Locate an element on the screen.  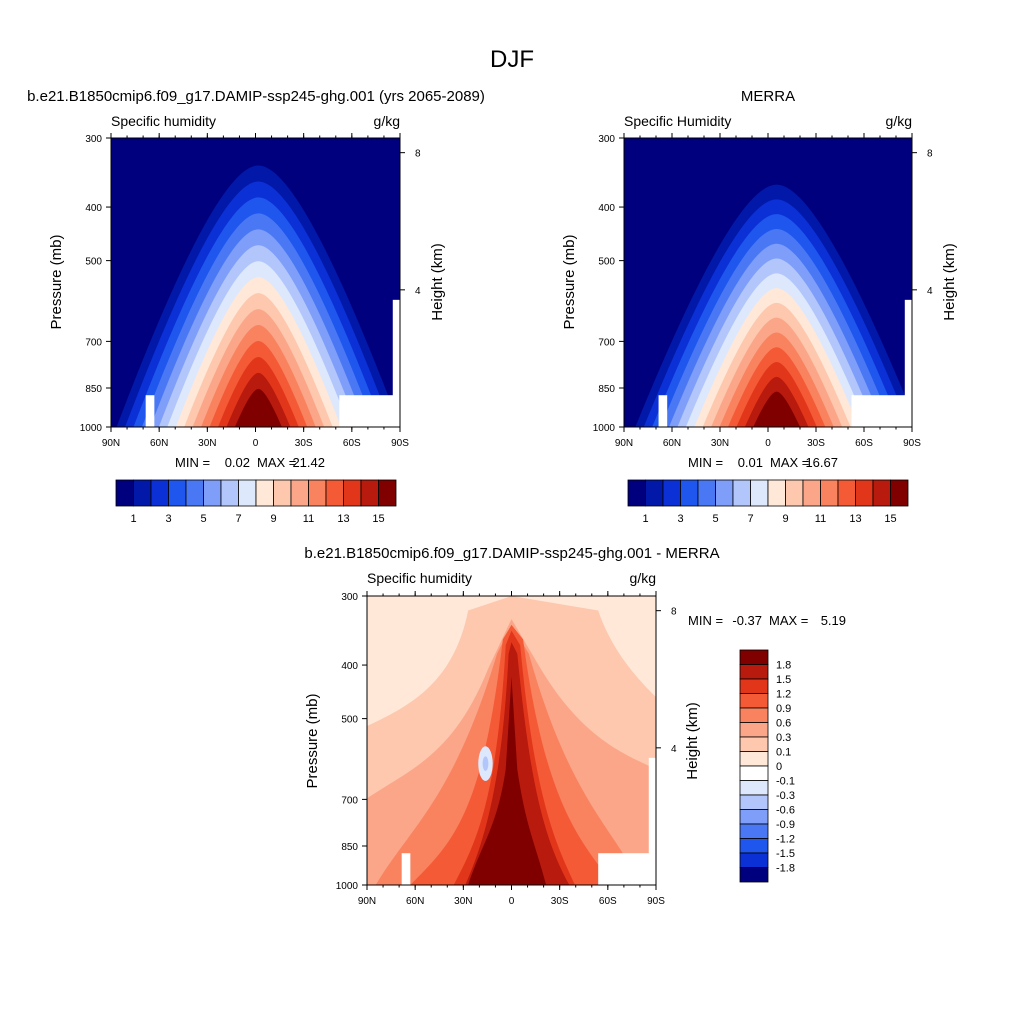
colorbar-label: 0.6 is located at coordinates (783, 724).